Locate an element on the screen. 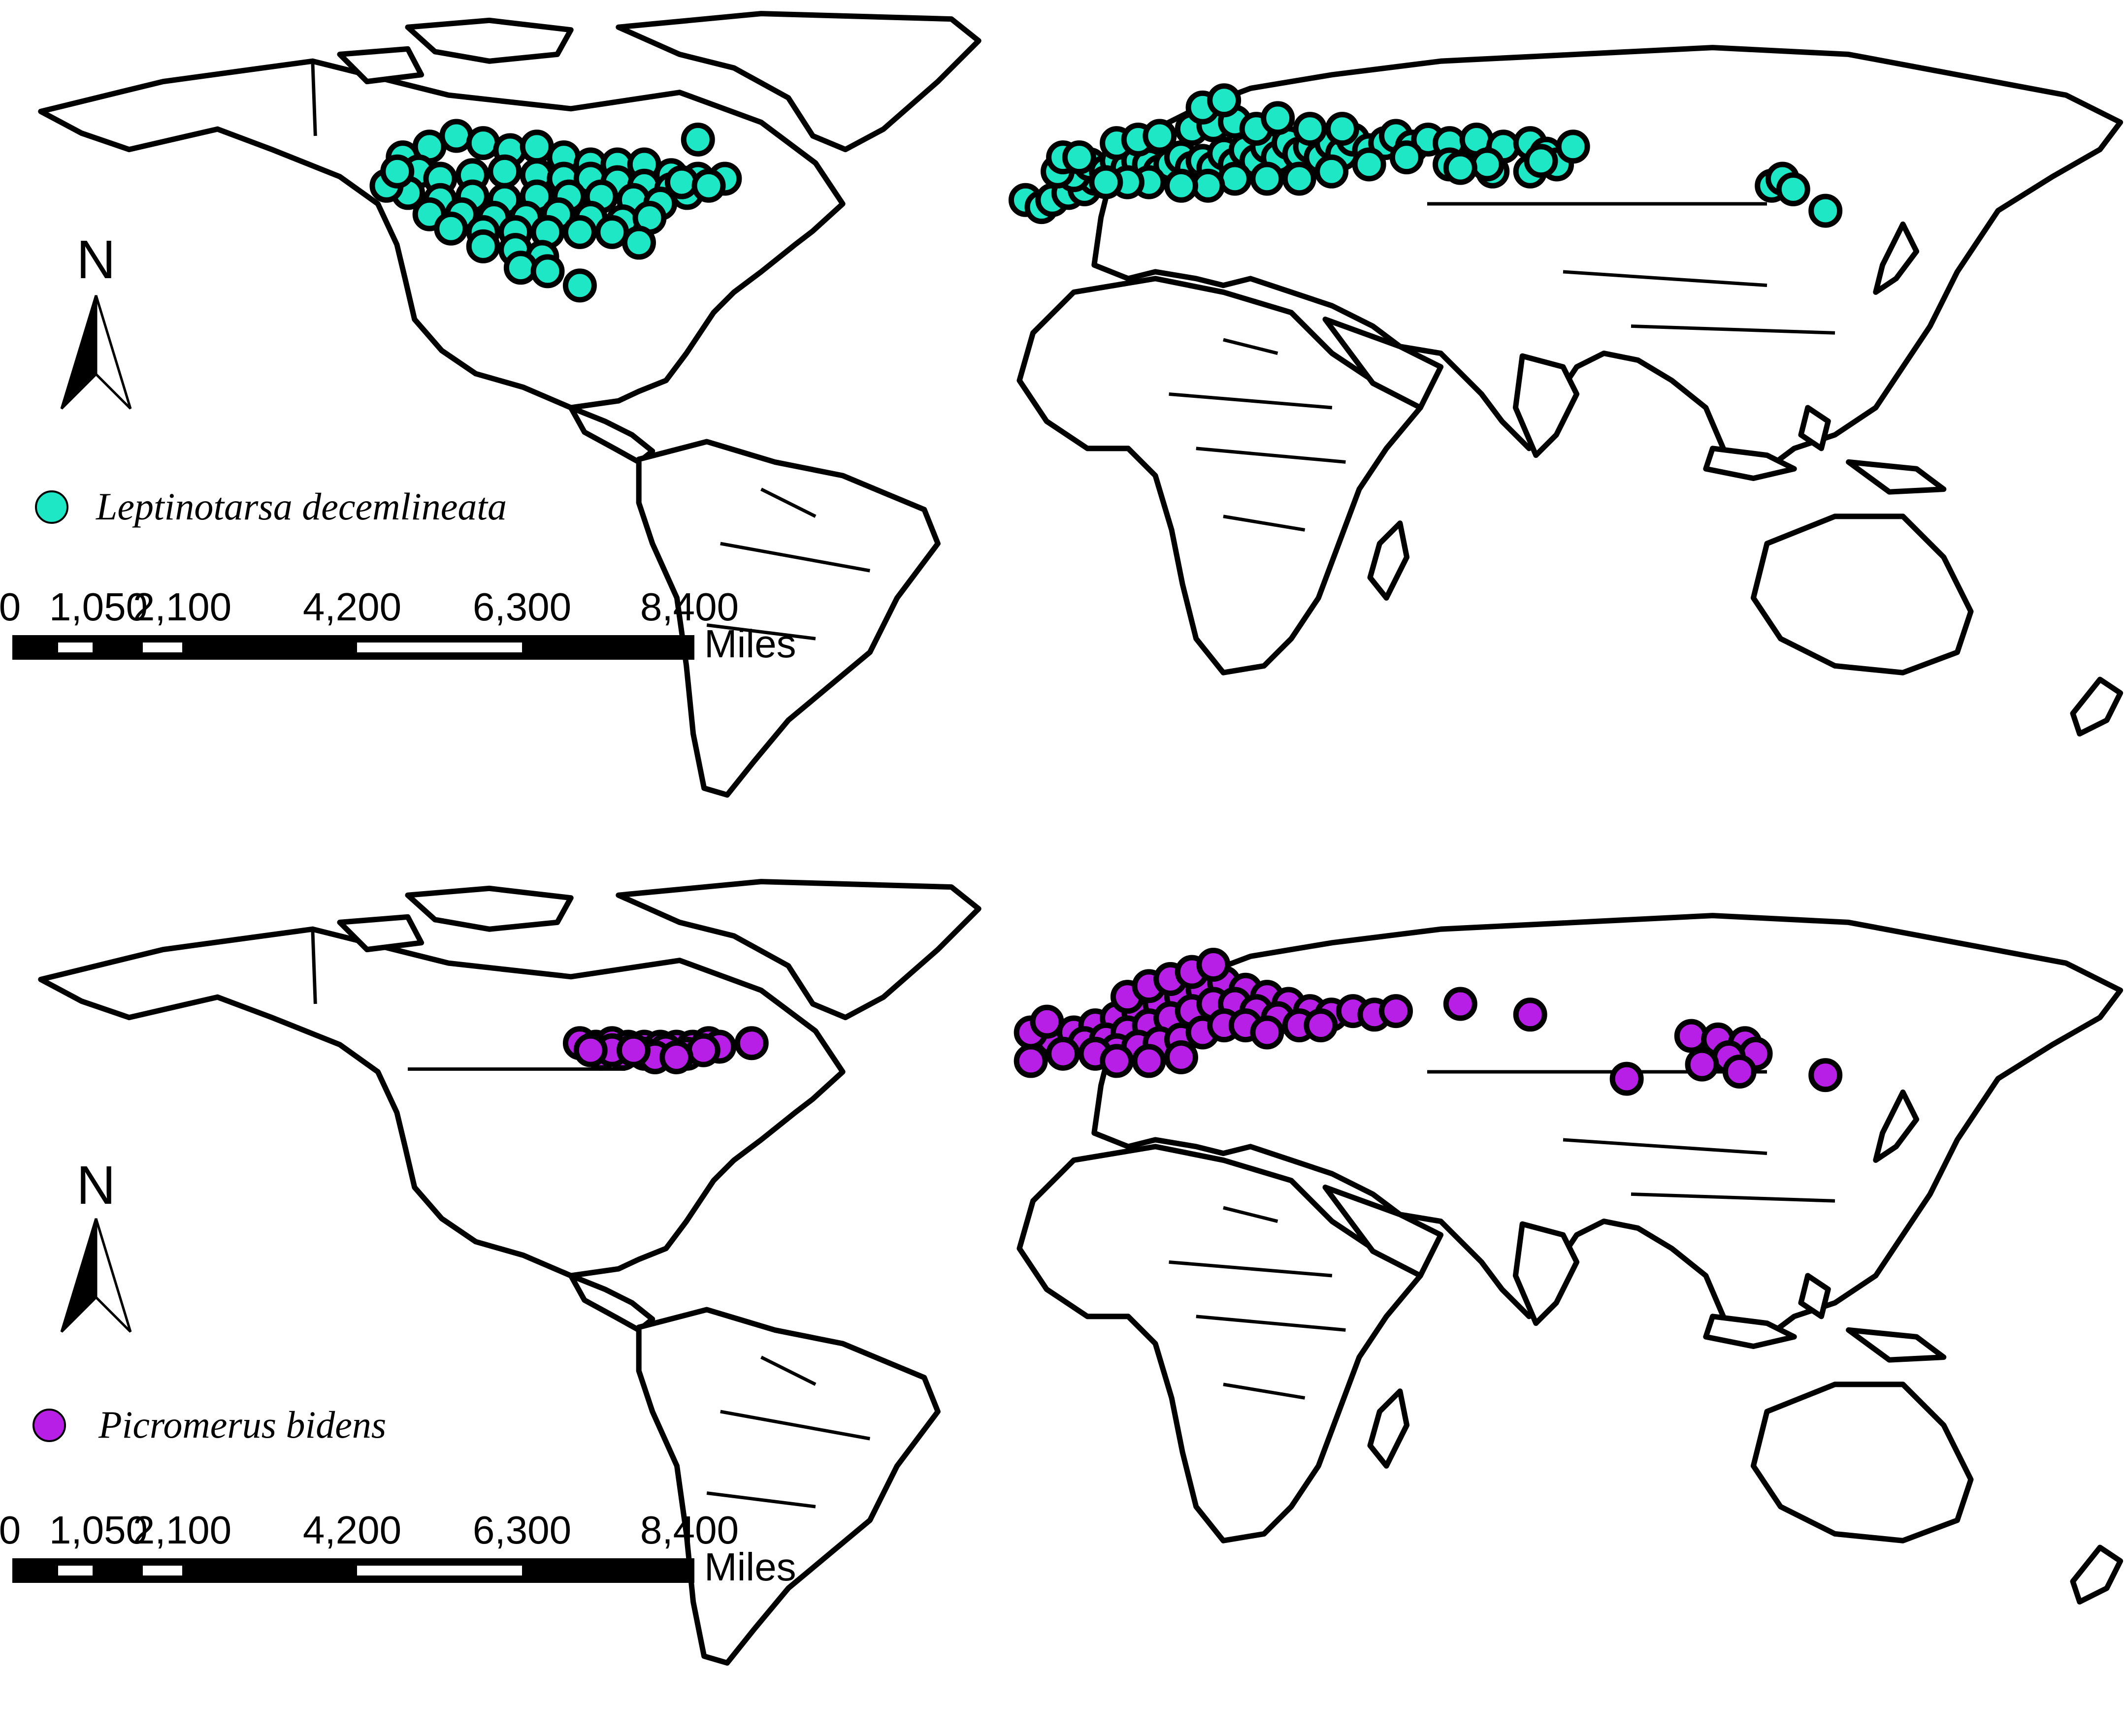 This screenshot has height=1736, width=2126. scale-bar-2: 0 1,050 2,100 4,200 6,300 8,400 Miles is located at coordinates (398, 1548).